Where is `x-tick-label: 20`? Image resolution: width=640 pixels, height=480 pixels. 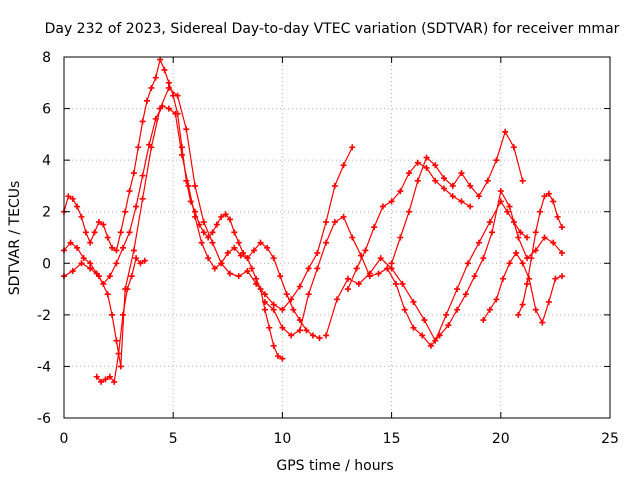
x-tick-label: 20 is located at coordinates (501, 439).